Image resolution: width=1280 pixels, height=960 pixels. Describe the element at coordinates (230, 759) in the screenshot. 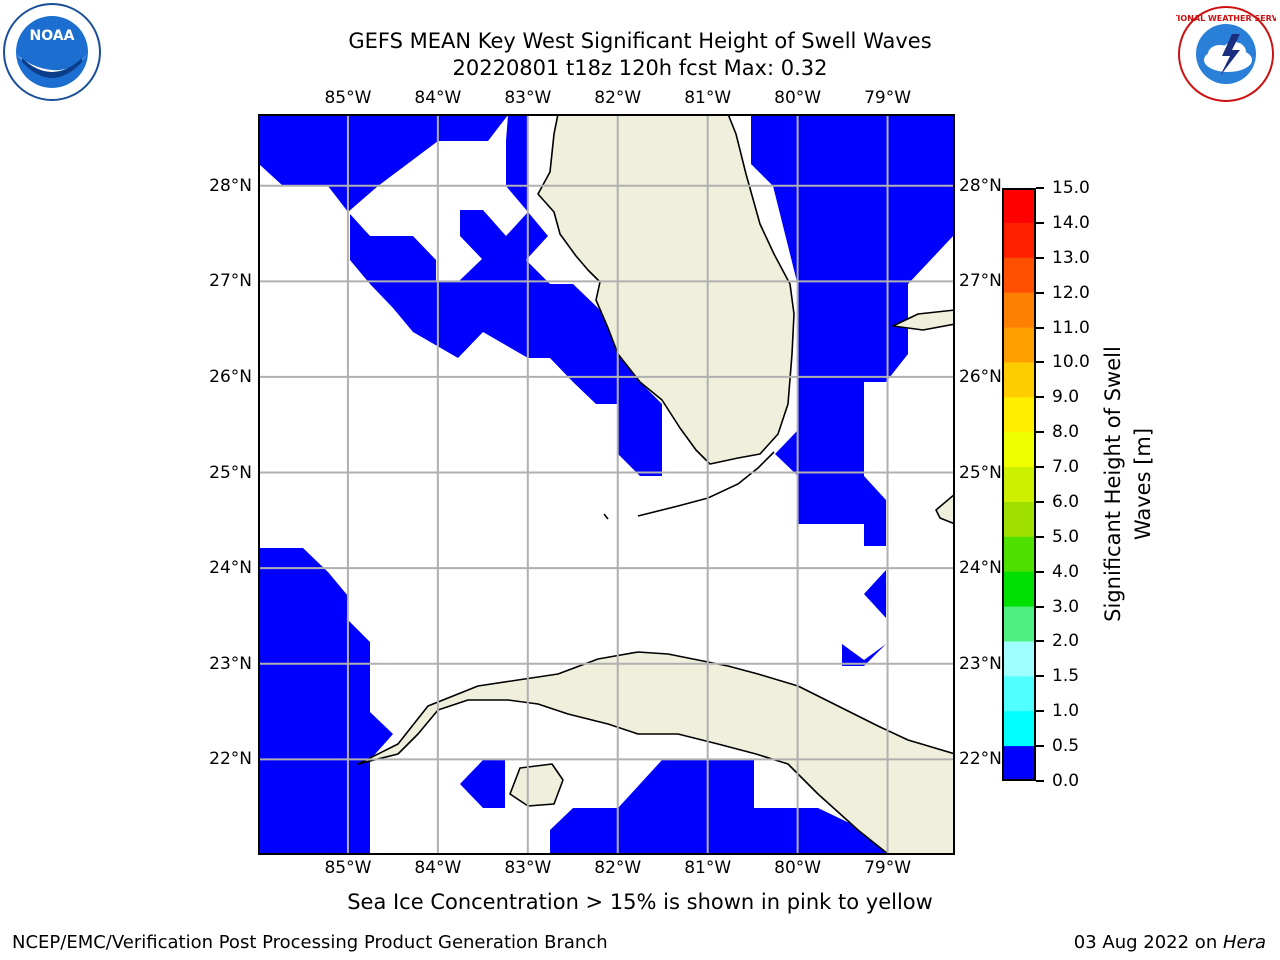

I see `lat-tick-label-left: 22°N` at that location.